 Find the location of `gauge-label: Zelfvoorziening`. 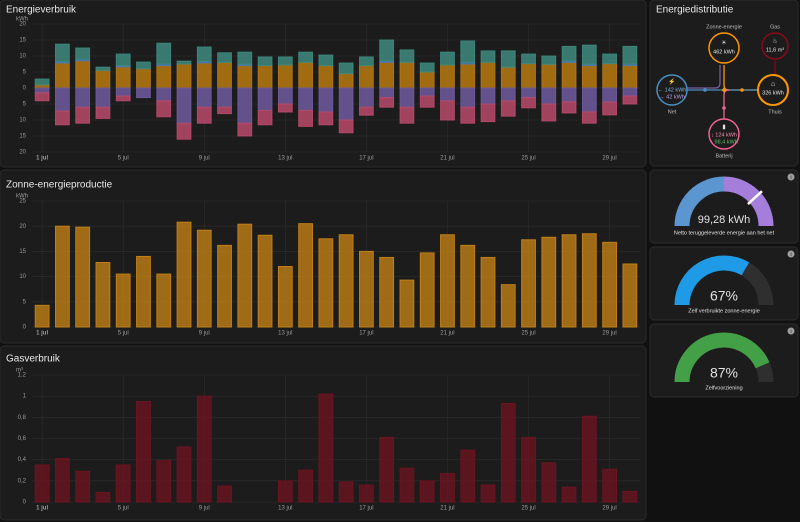

gauge-label: Zelfvoorziening is located at coordinates (723, 388).